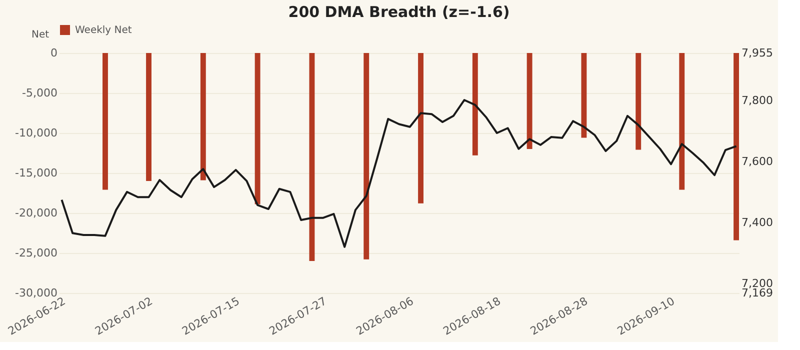 Image resolution: width=800 pixels, height=350 pixels. What do you see at coordinates (40, 93) in the screenshot?
I see `y-tick-label: -5,000` at bounding box center [40, 93].